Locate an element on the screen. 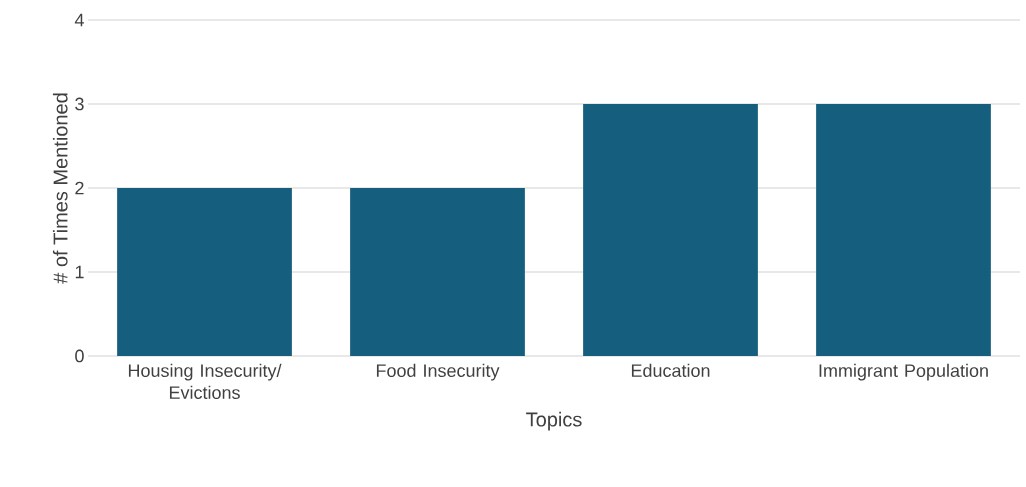 This screenshot has height=487, width=1026. x-axis-title: Topics is located at coordinates (554, 421).